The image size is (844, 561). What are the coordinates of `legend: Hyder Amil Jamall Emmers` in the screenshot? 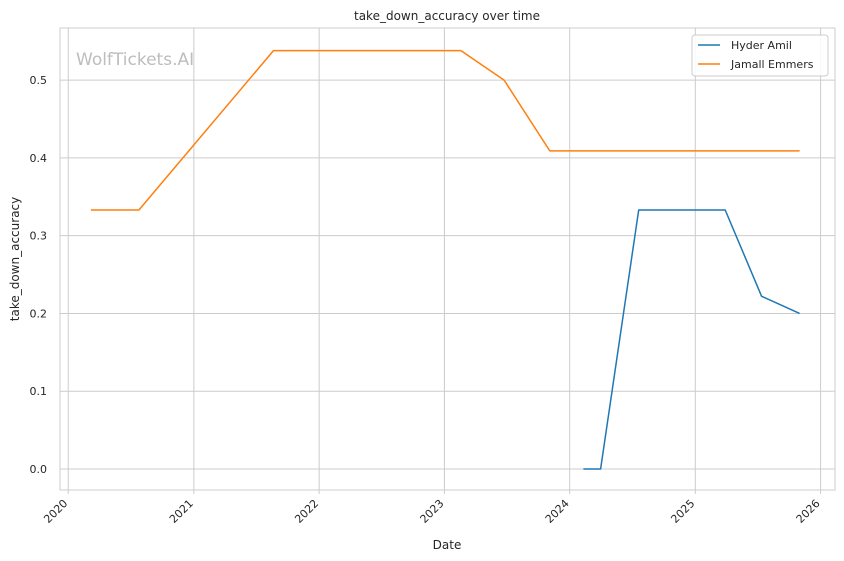 It's located at (760, 55).